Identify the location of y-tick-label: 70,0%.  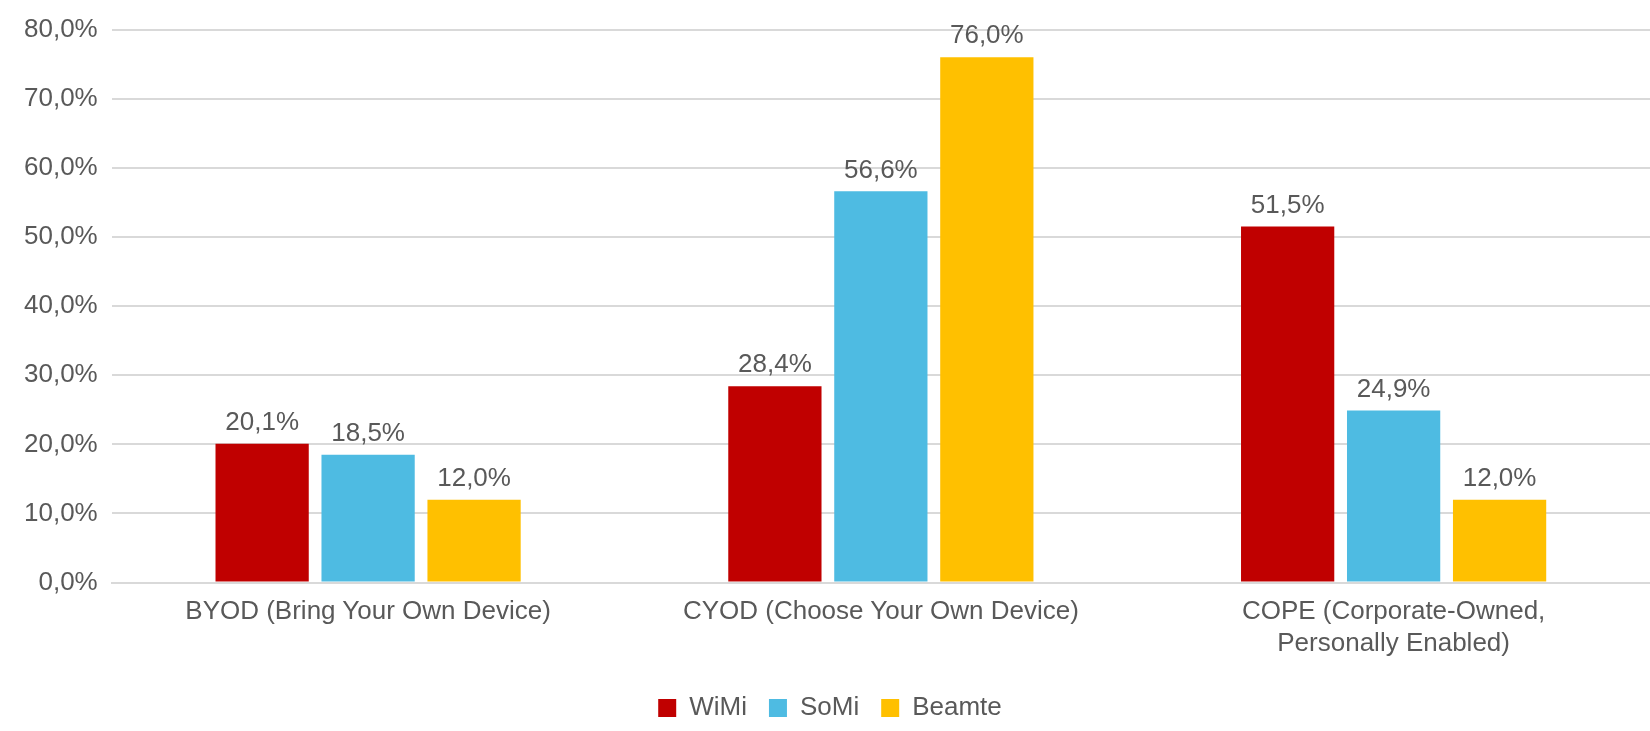
(60, 96).